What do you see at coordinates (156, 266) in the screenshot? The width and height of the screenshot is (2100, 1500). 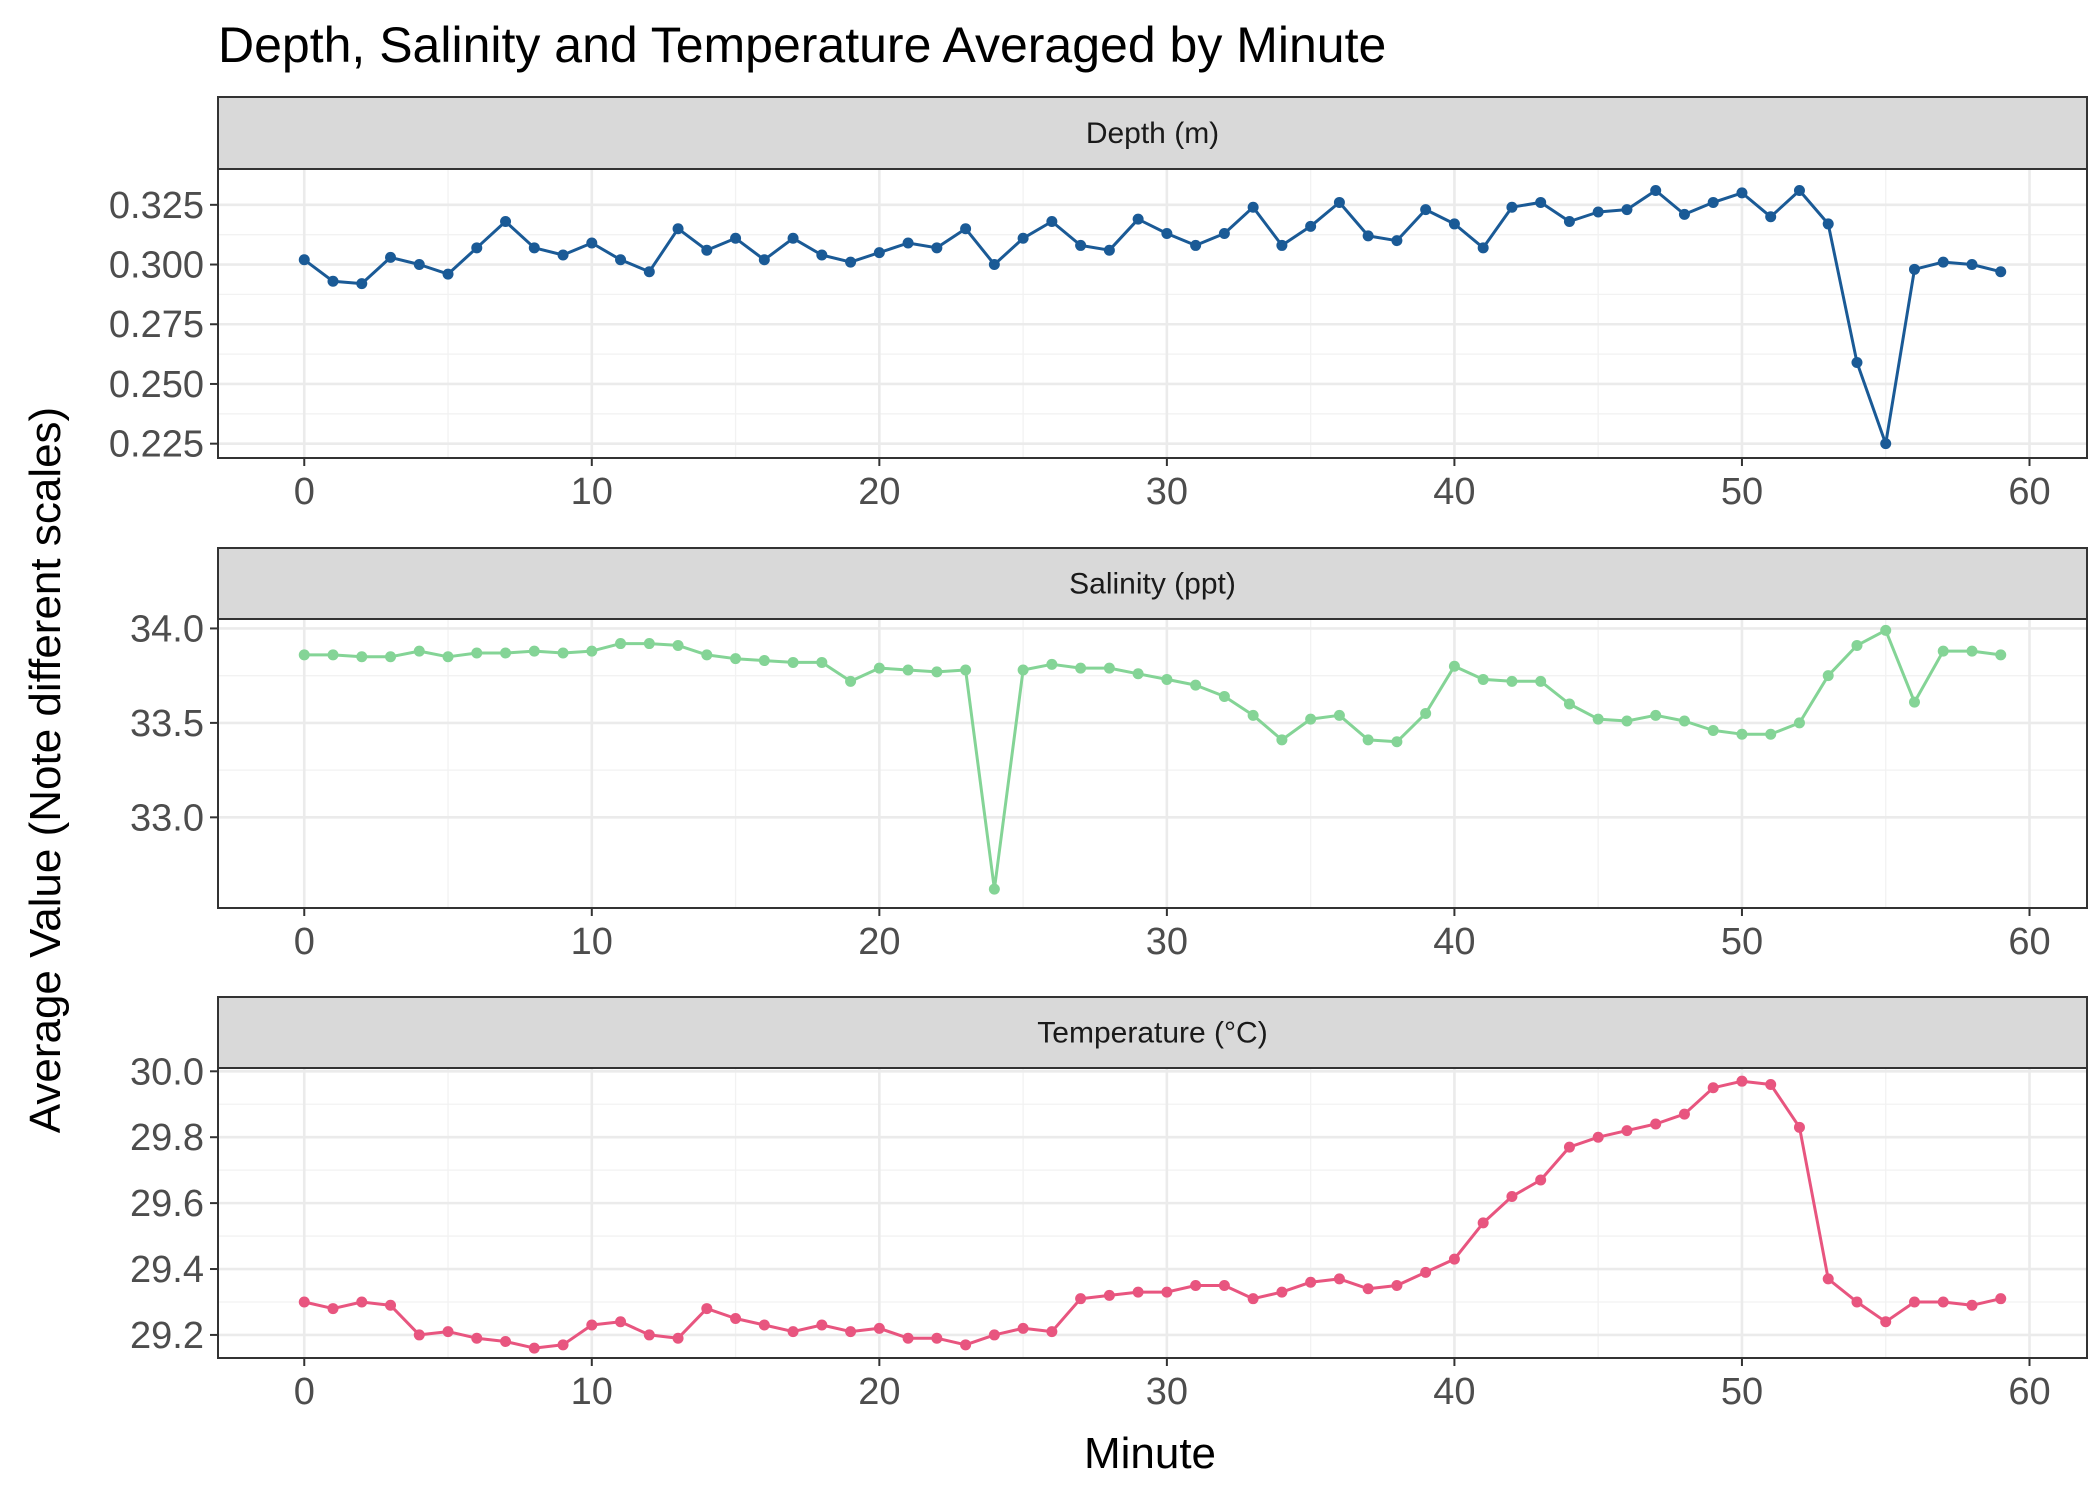 I see `y-tick-label: 0.300` at bounding box center [156, 266].